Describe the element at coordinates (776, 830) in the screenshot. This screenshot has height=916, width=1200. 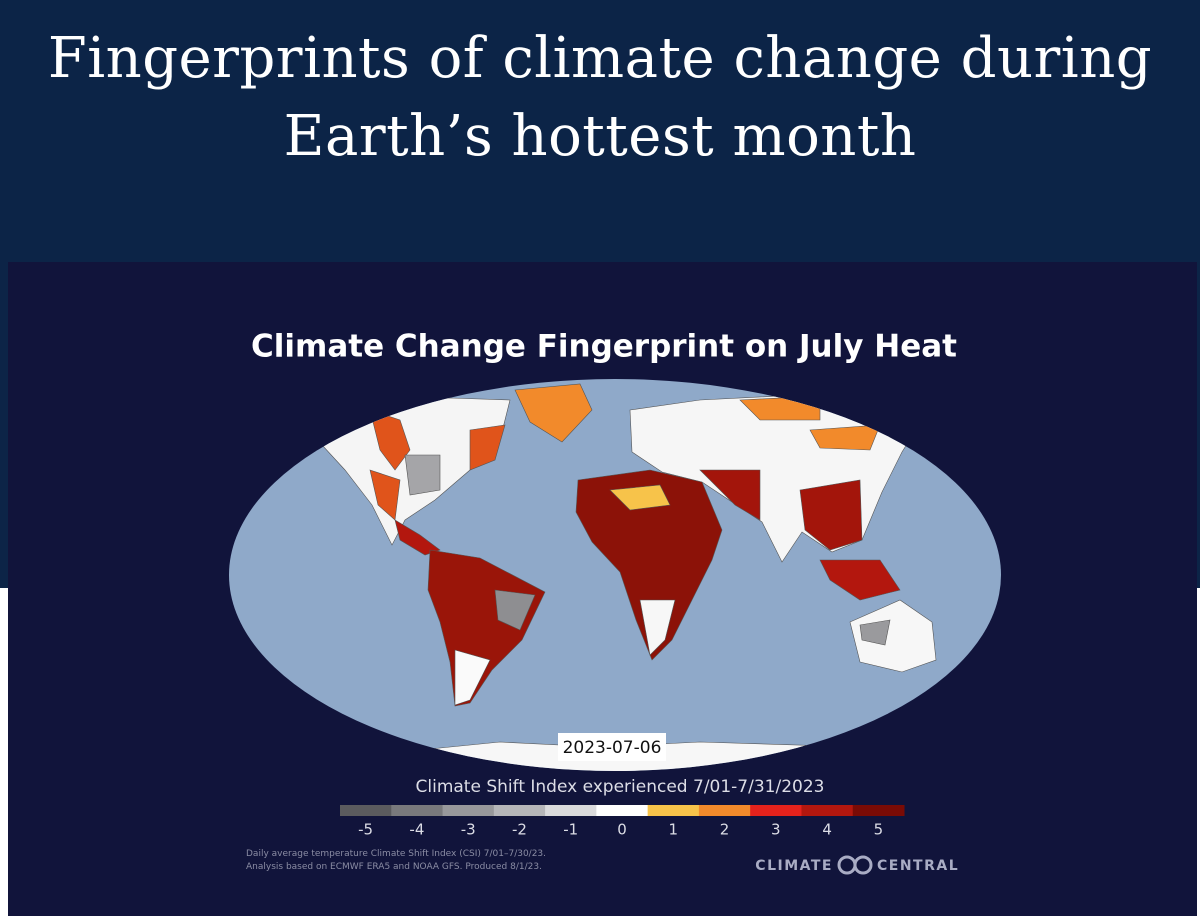
I see `legend-label: 3` at that location.